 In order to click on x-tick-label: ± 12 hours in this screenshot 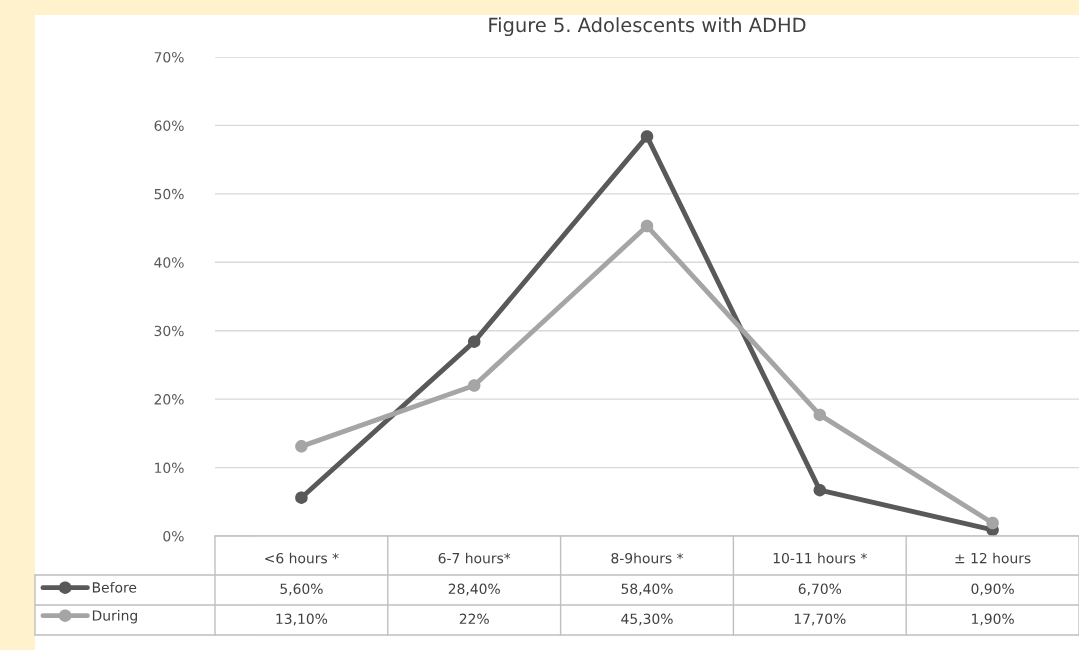, I will do `click(993, 558)`.